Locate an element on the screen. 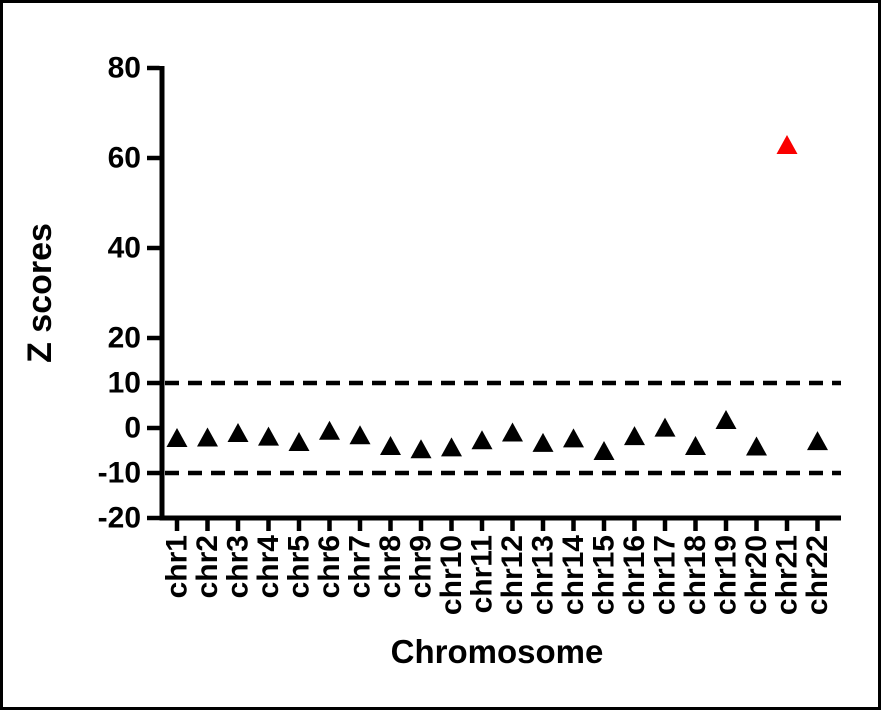 The width and height of the screenshot is (881, 710). x-tick-label-chr8: chr8 is located at coordinates (390, 566).